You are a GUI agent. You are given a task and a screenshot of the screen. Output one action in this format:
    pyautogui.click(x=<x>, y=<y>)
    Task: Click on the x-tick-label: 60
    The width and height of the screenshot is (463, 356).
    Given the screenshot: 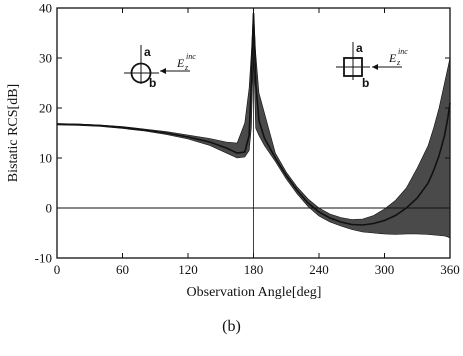 What is the action you would take?
    pyautogui.click(x=122, y=269)
    